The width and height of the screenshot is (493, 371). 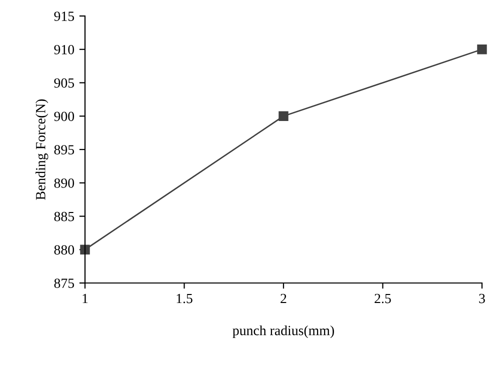 What do you see at coordinates (64, 283) in the screenshot?
I see `y-tick-label: 875` at bounding box center [64, 283].